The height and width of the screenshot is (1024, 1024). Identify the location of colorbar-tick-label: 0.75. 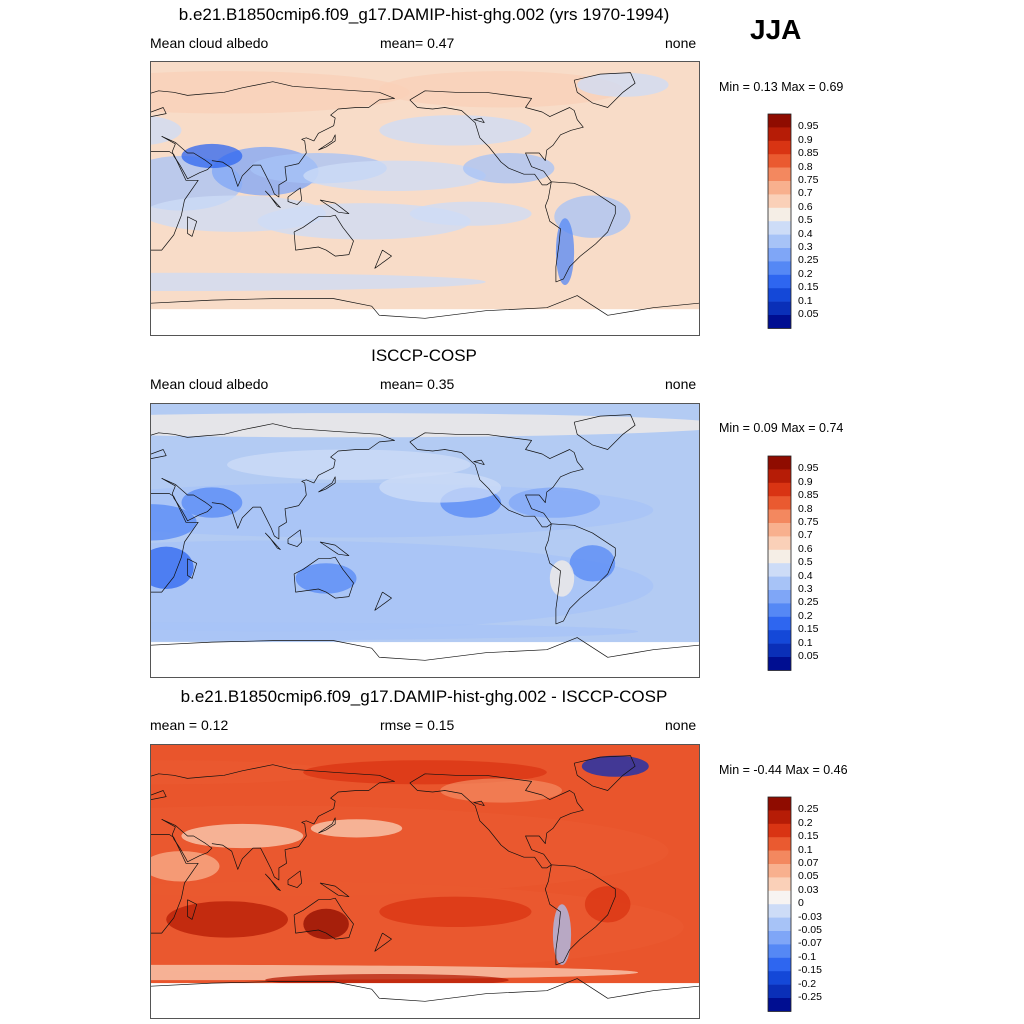
(808, 180).